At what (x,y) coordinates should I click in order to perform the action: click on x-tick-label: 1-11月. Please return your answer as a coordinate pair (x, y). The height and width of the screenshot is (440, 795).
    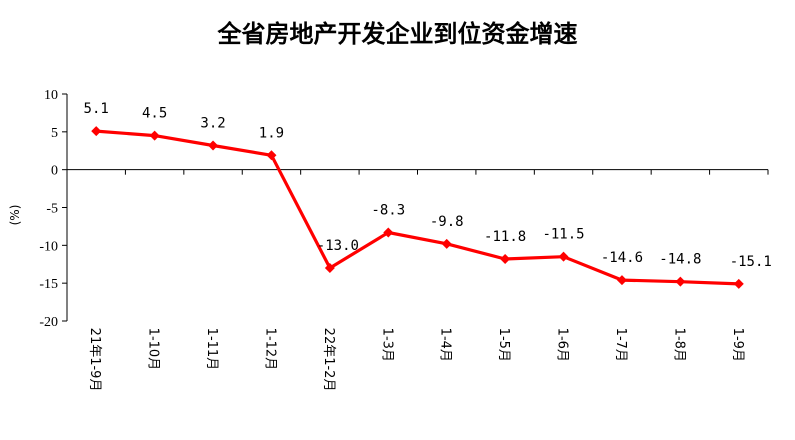
    Looking at the image, I should click on (211, 349).